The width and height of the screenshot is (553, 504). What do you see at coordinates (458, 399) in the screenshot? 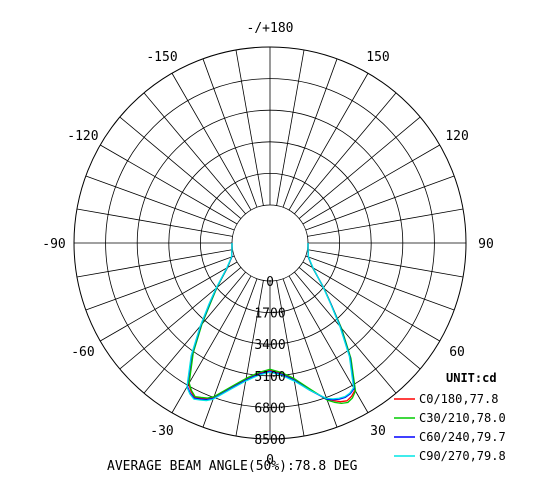
I see `legend-entry: C0/180,77.8` at bounding box center [458, 399].